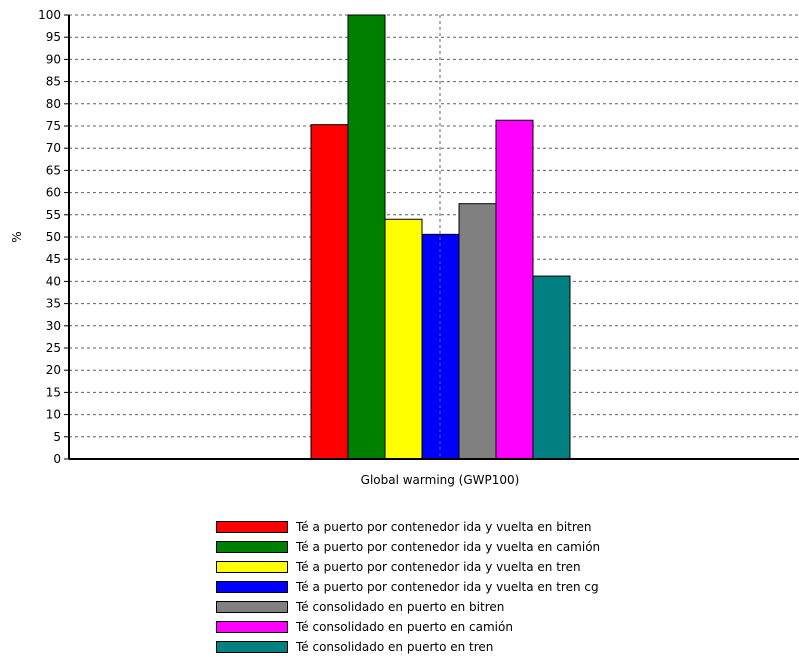  Describe the element at coordinates (17, 236) in the screenshot. I see `y-axis-label: %` at that location.